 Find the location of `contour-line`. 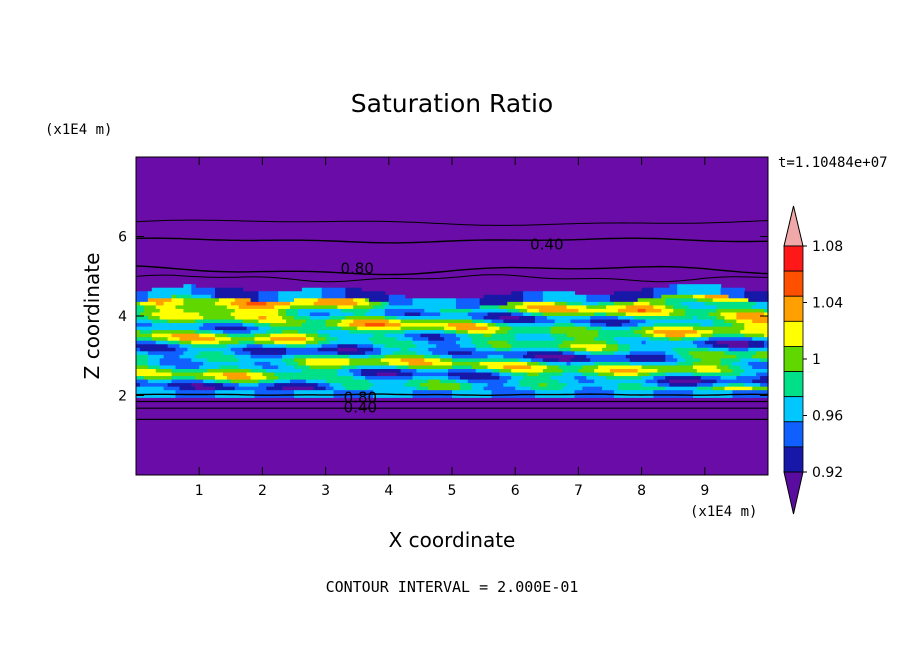

contour-line is located at coordinates (452, 278).